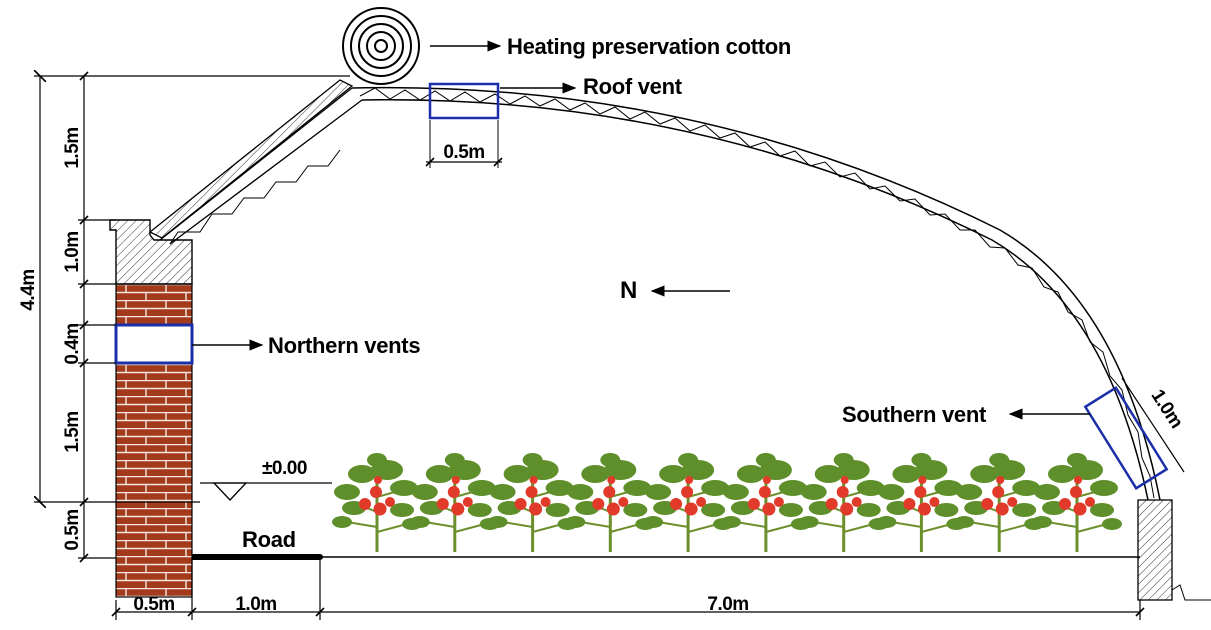 The image size is (1211, 630). I want to click on dim-wall-lower: 1.5m, so click(72, 431).